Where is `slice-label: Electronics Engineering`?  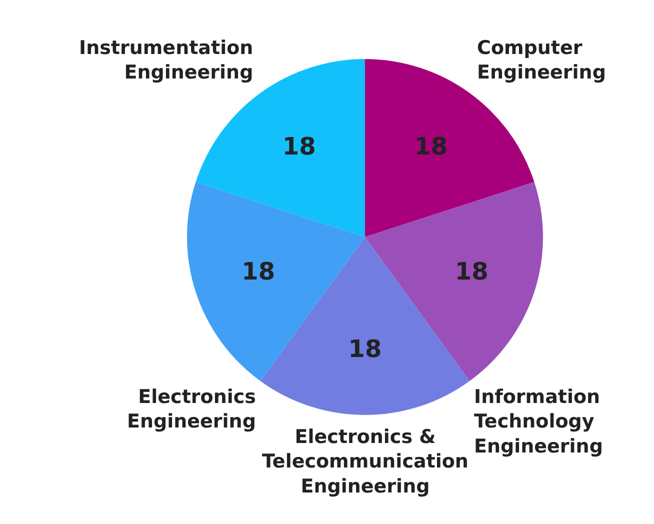
slice-label: Electronics Engineering is located at coordinates (191, 409).